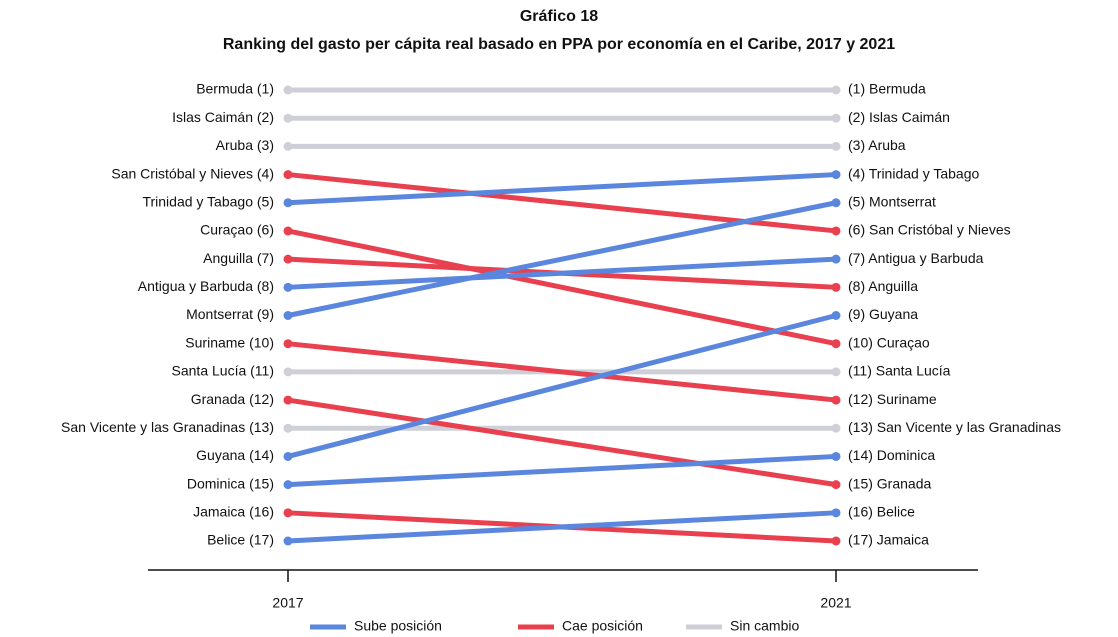 The height and width of the screenshot is (637, 1118). I want to click on left-label: Islas Caimán (2), so click(223, 117).